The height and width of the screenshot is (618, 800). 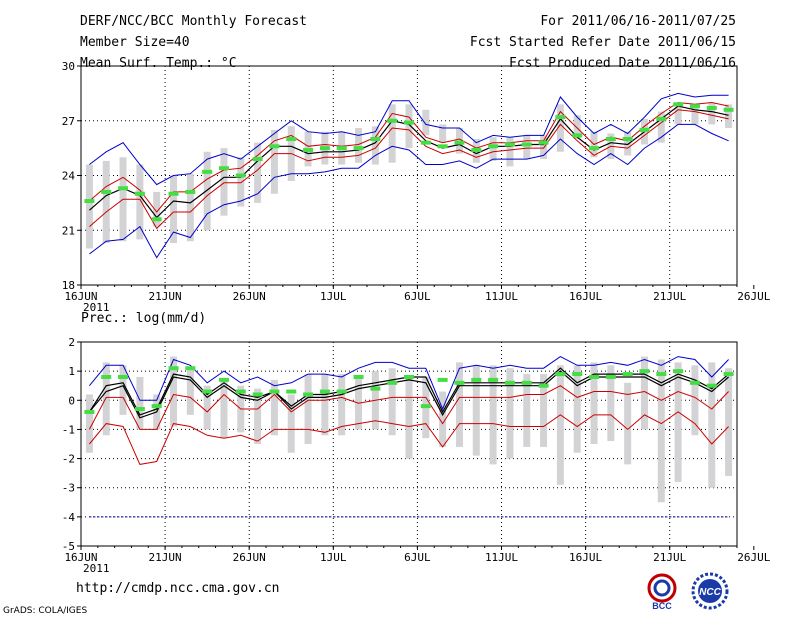 I want to click on prec-xtick-label: 21JUN, so click(x=165, y=557).